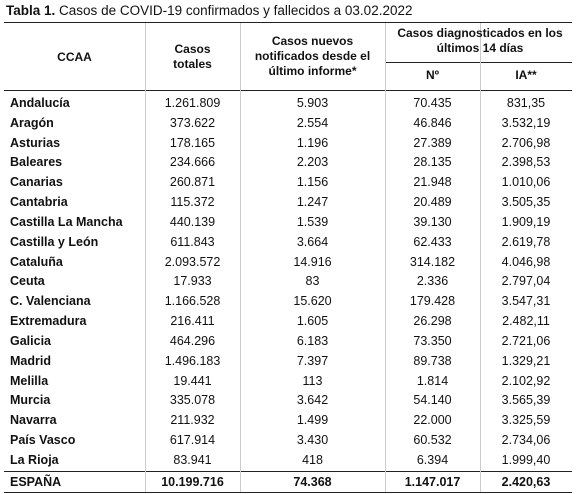 This screenshot has height=494, width=576. What do you see at coordinates (192, 103) in the screenshot?
I see `cell: 1.261.809` at bounding box center [192, 103].